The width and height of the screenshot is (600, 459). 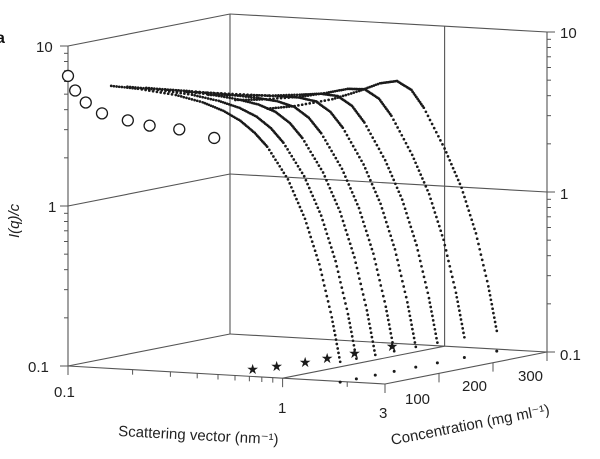 I want to click on z-tick-200: 200, so click(x=474, y=386).